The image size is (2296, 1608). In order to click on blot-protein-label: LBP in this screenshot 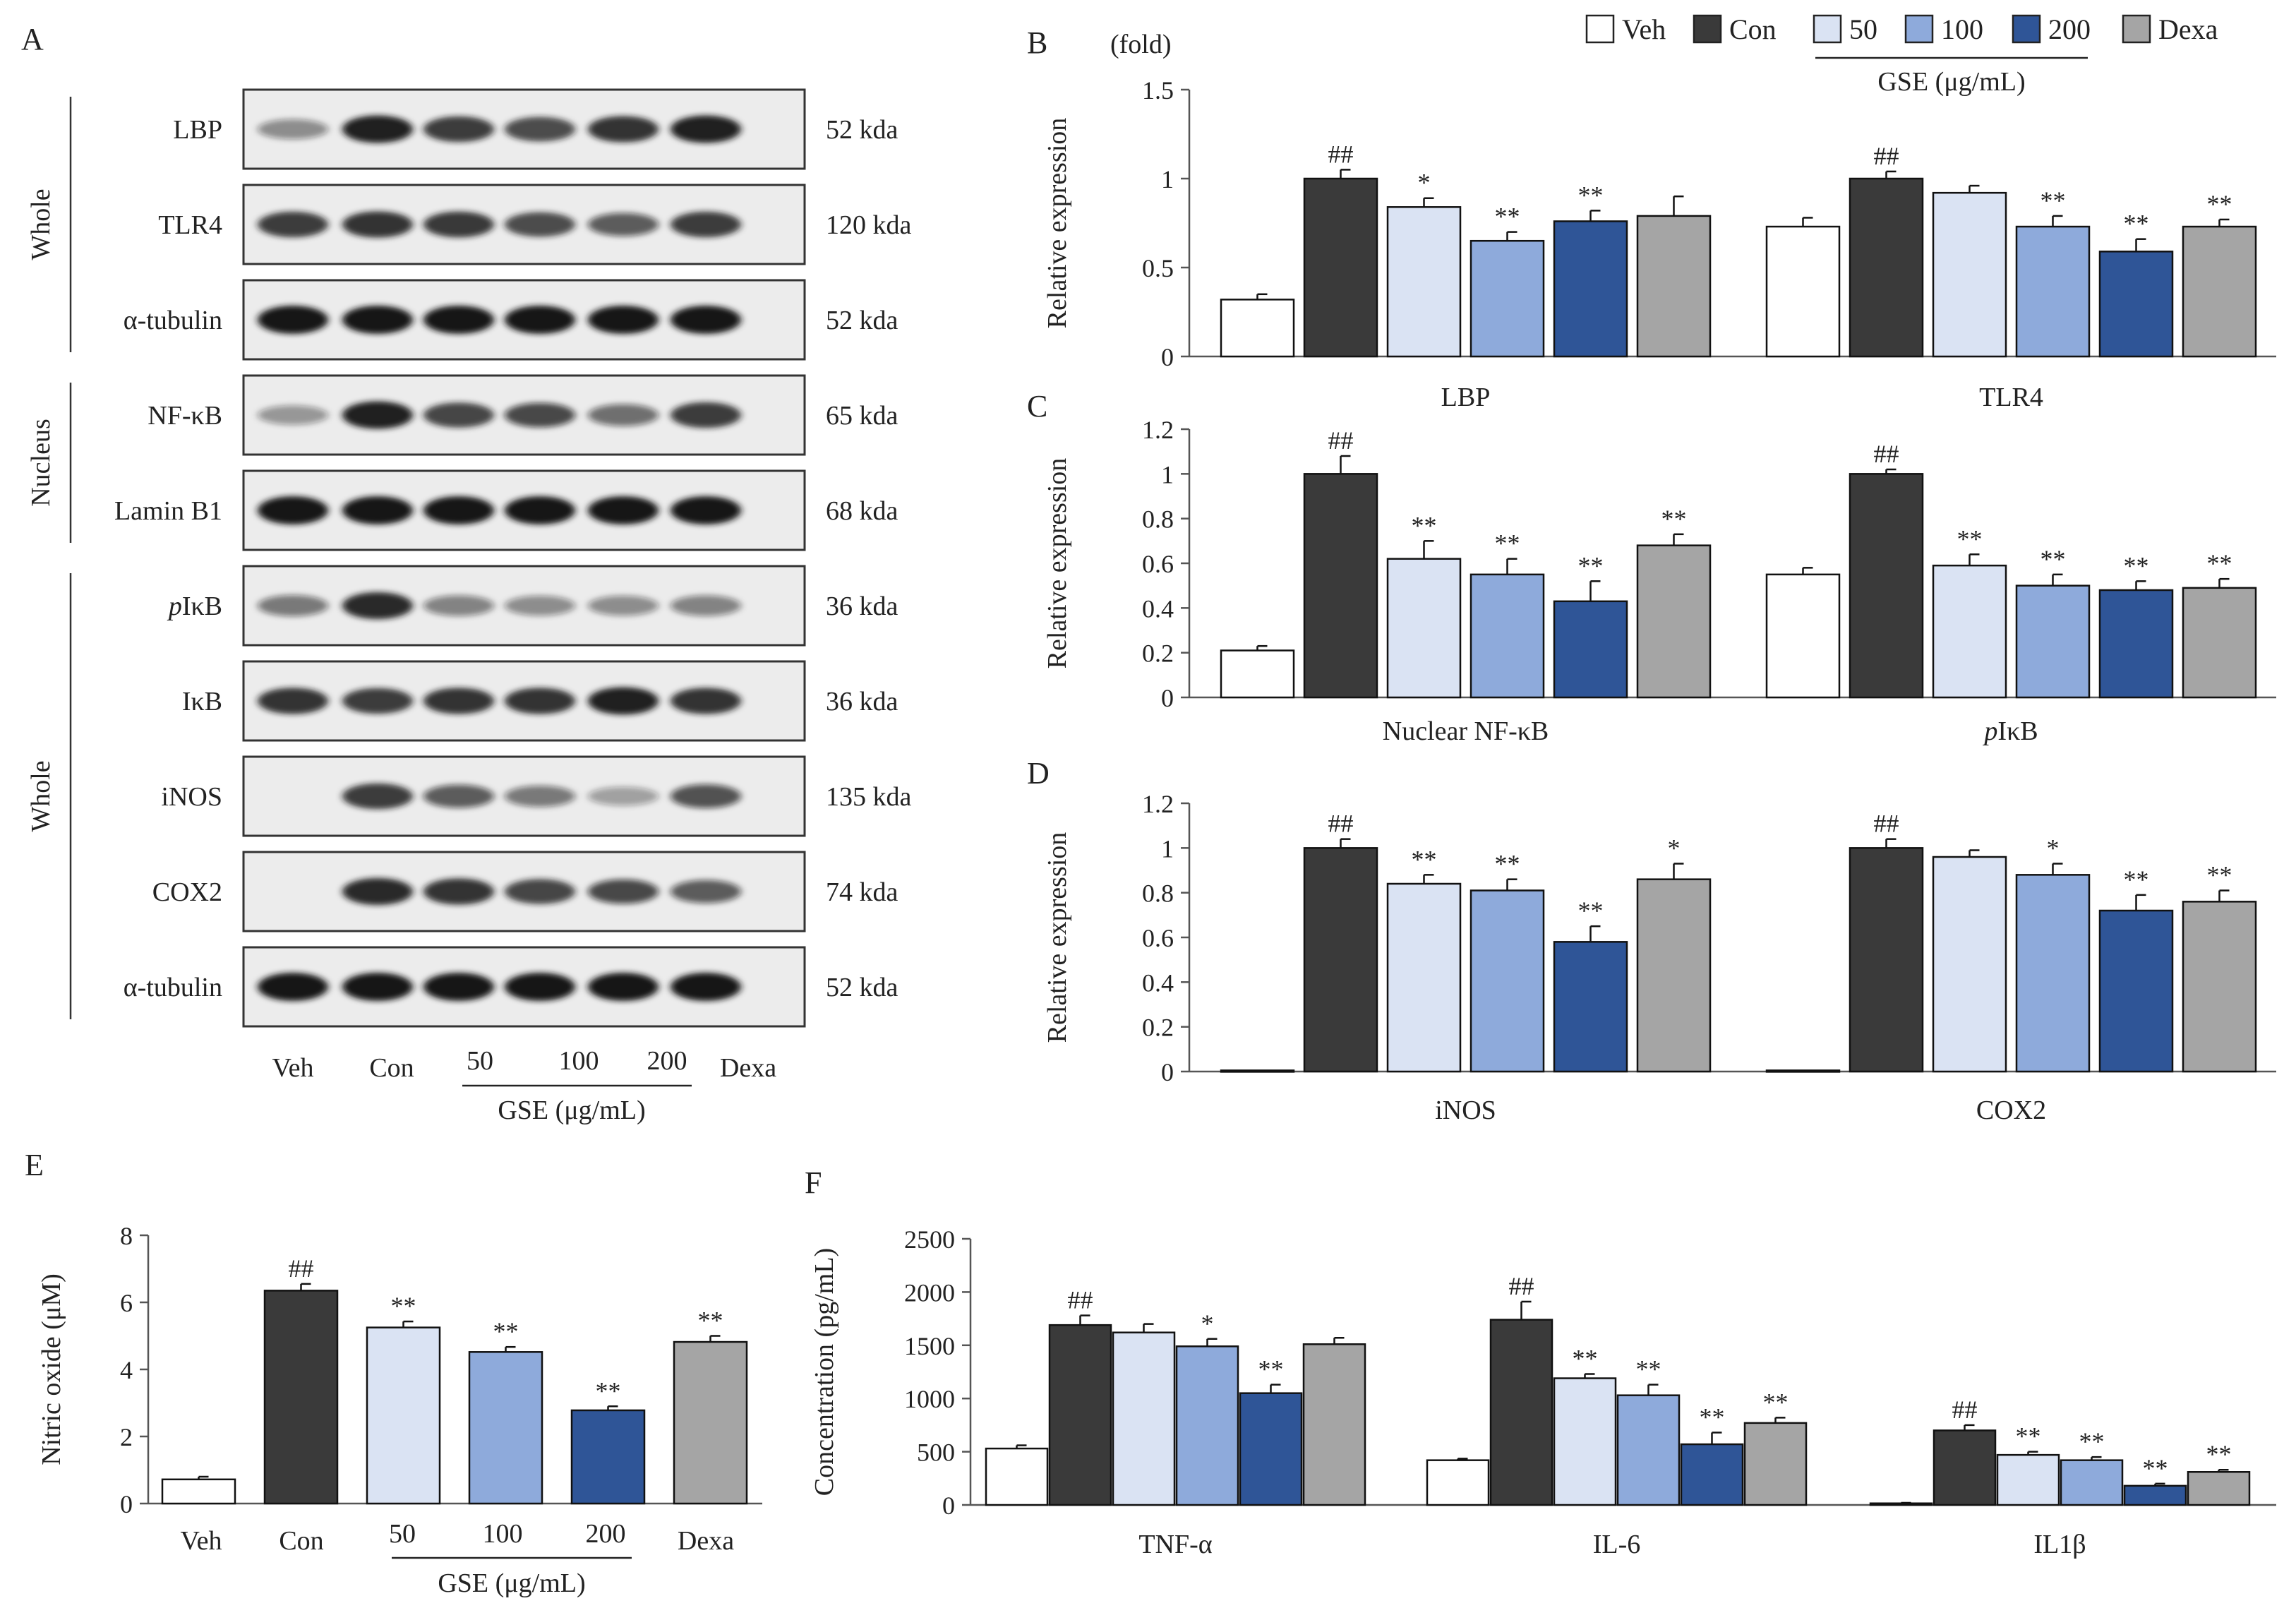, I will do `click(197, 130)`.